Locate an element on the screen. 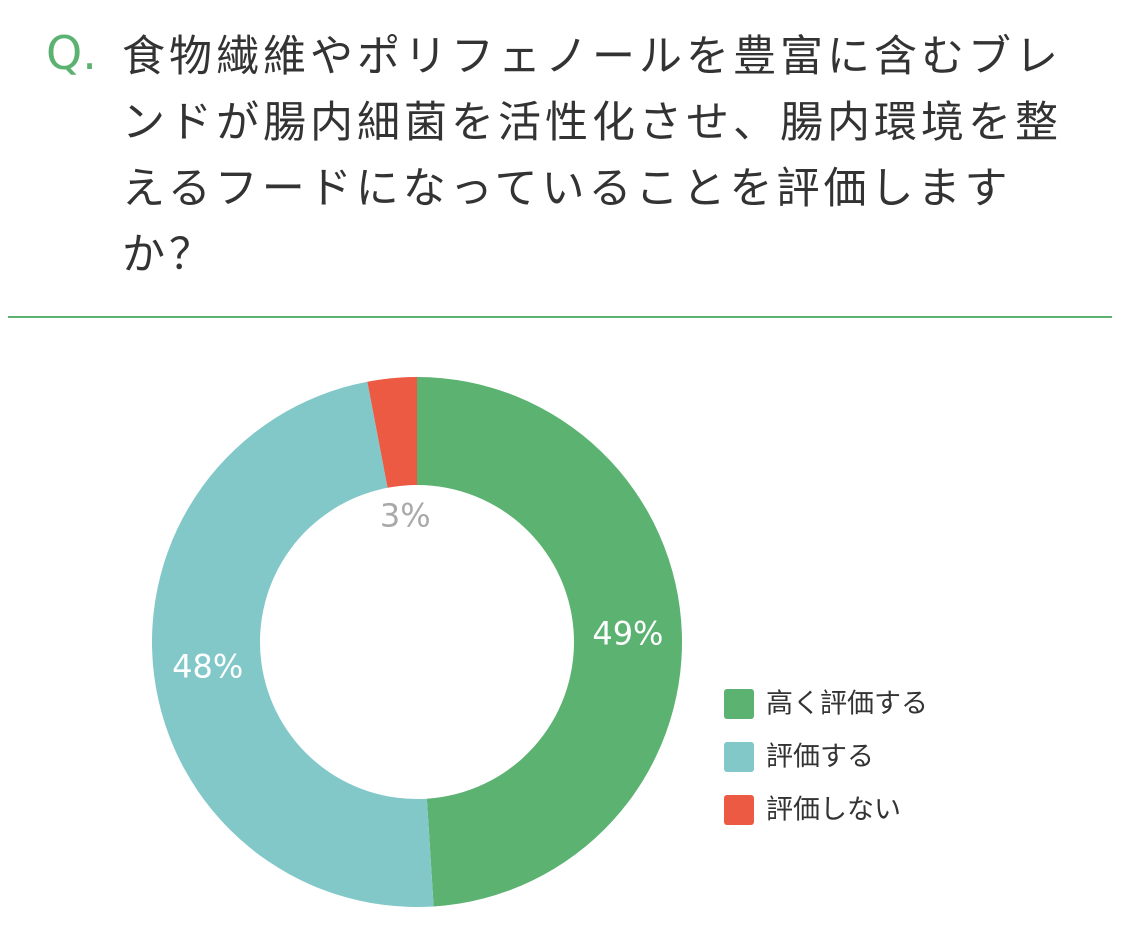 The image size is (1126, 929). value-label: 49% is located at coordinates (627, 633).